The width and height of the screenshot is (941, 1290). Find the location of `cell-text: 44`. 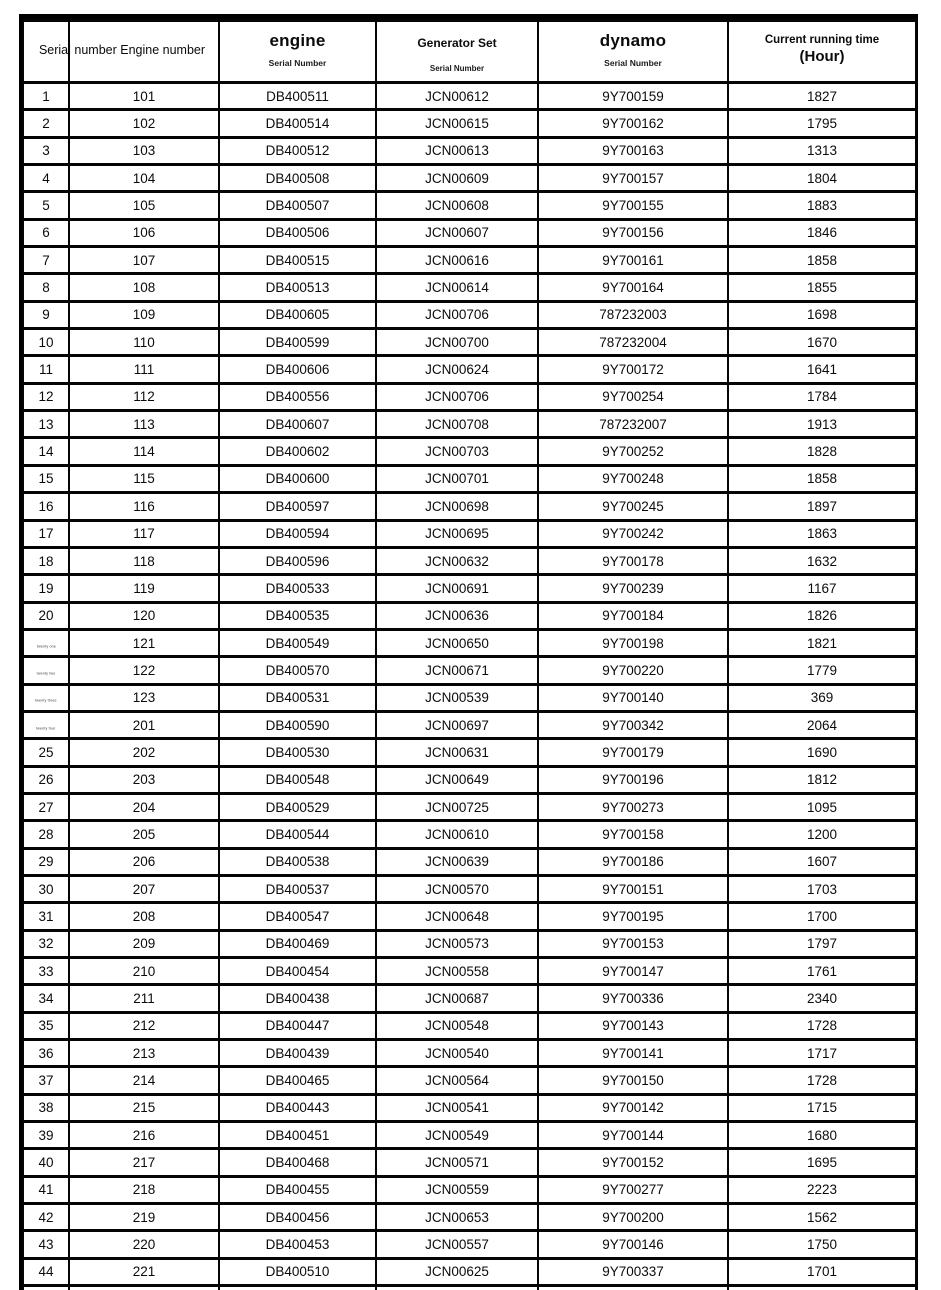

cell-text: 44 is located at coordinates (46, 1272).